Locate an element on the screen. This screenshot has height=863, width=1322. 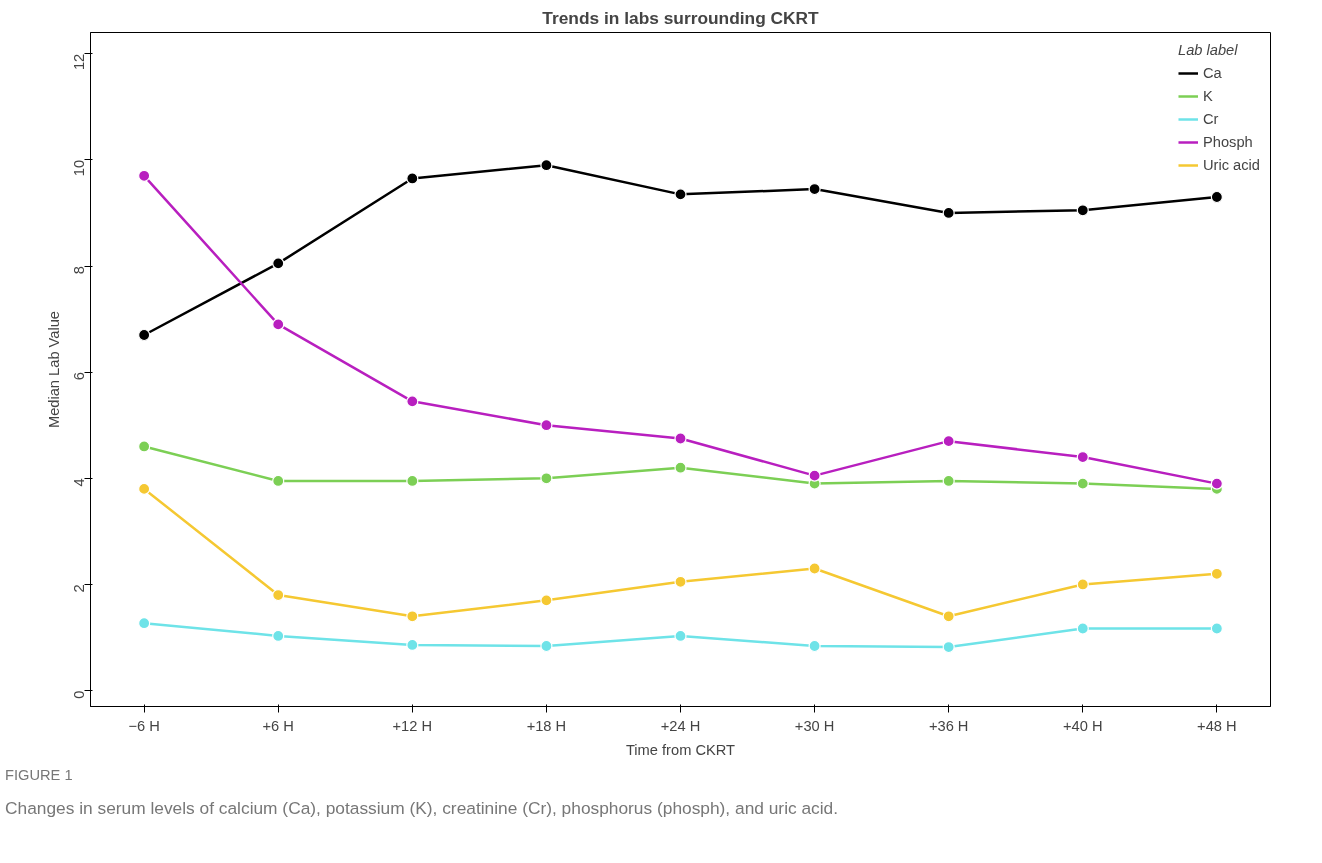
legend-label: K is located at coordinates (1208, 96).